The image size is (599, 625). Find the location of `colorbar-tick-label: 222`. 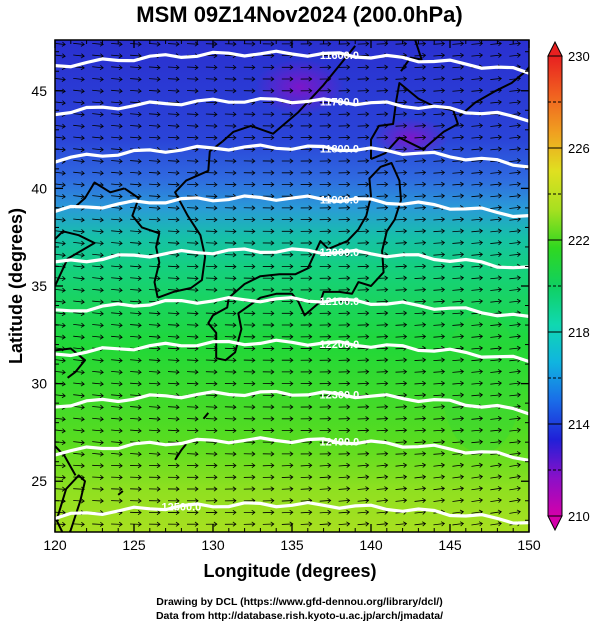

colorbar-tick-label: 222 is located at coordinates (579, 240).